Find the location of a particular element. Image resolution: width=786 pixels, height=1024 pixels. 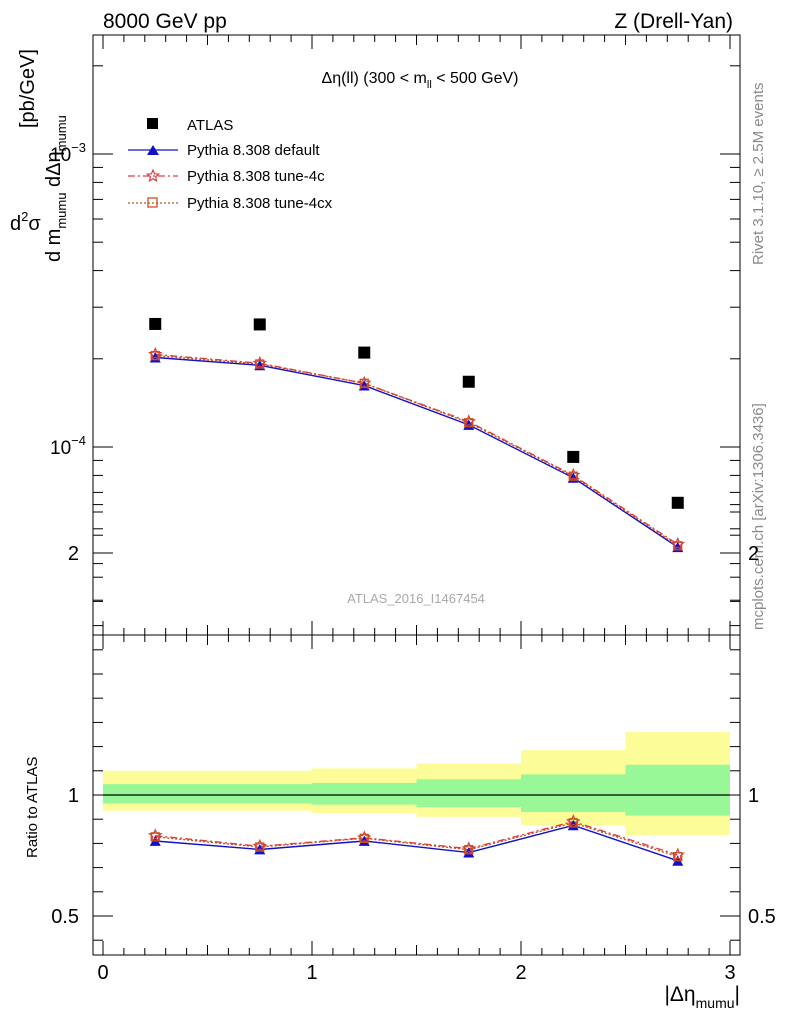

header-right: Z (Drell-Yan) is located at coordinates (673, 21).